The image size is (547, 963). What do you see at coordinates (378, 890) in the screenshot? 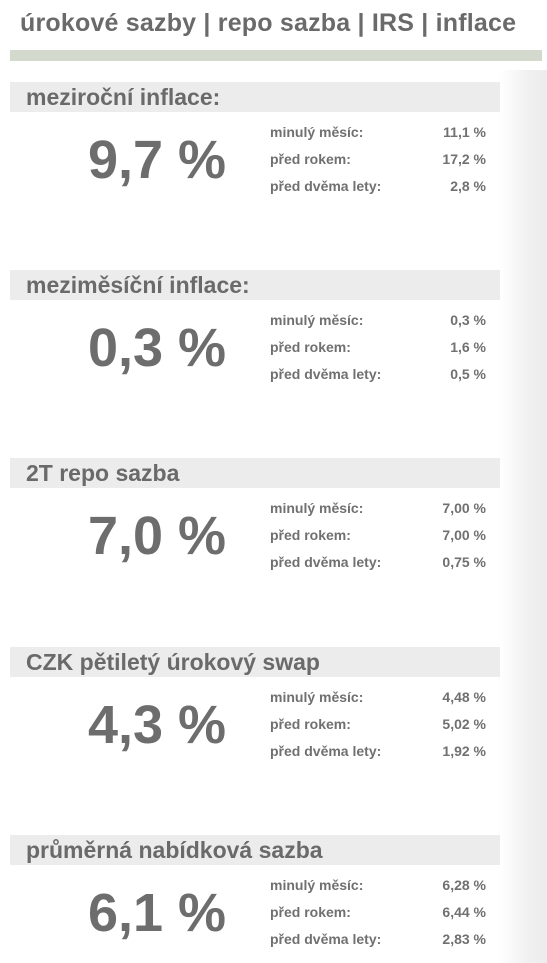
I see `comparison-row-last-month: minulý měsíc: 6,28 %` at bounding box center [378, 890].